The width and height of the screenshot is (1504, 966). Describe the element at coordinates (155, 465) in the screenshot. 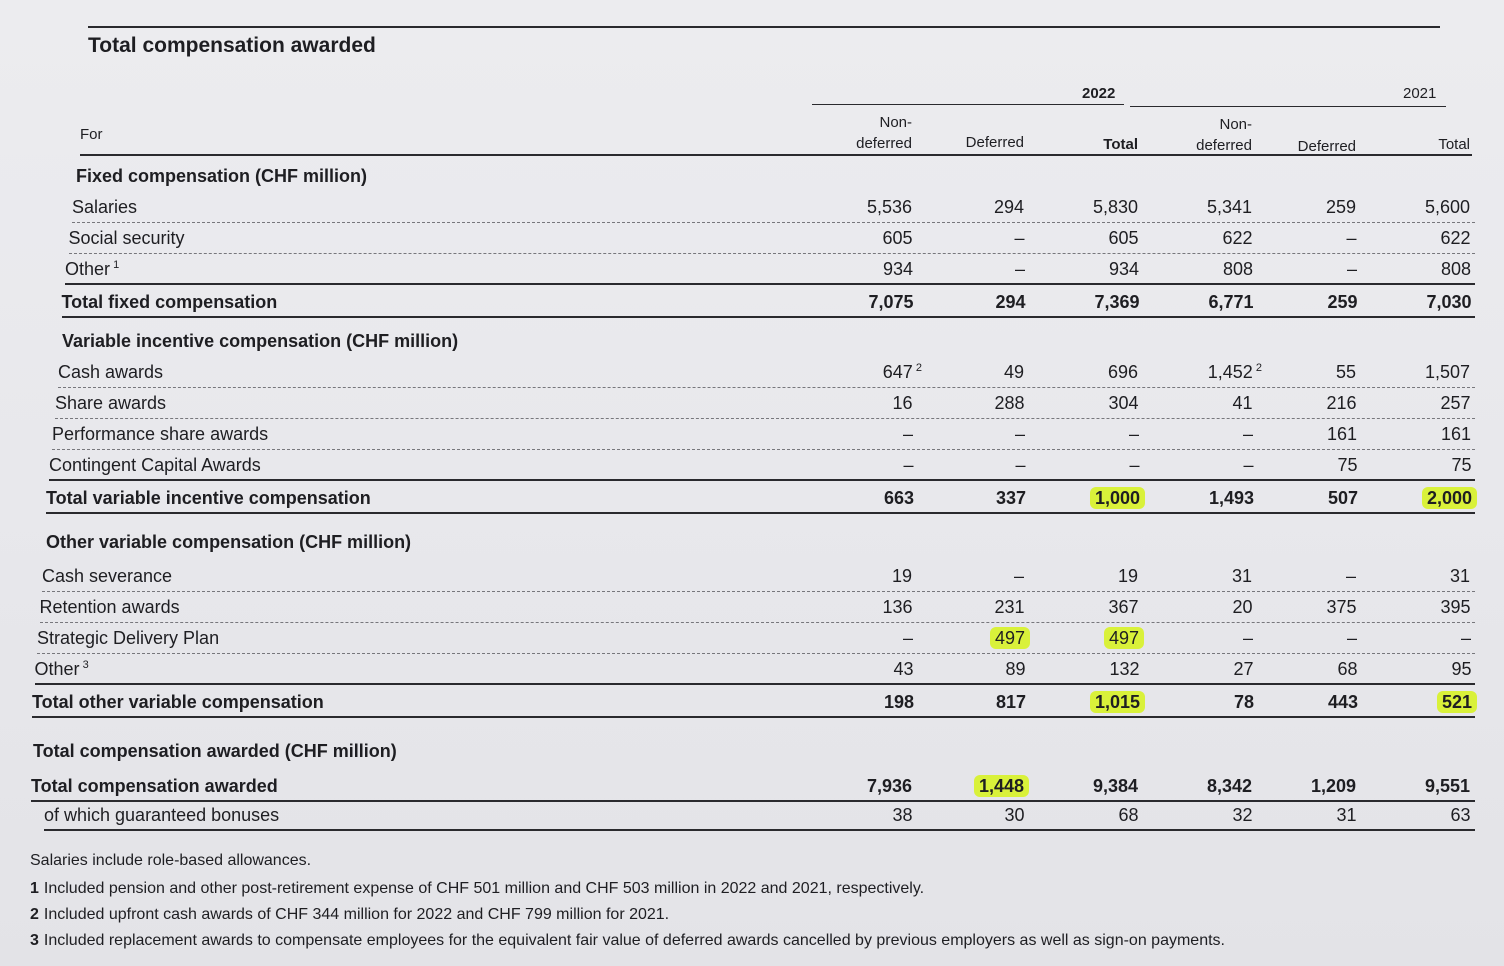

I see `row-label: Contingent Capital Awards` at that location.